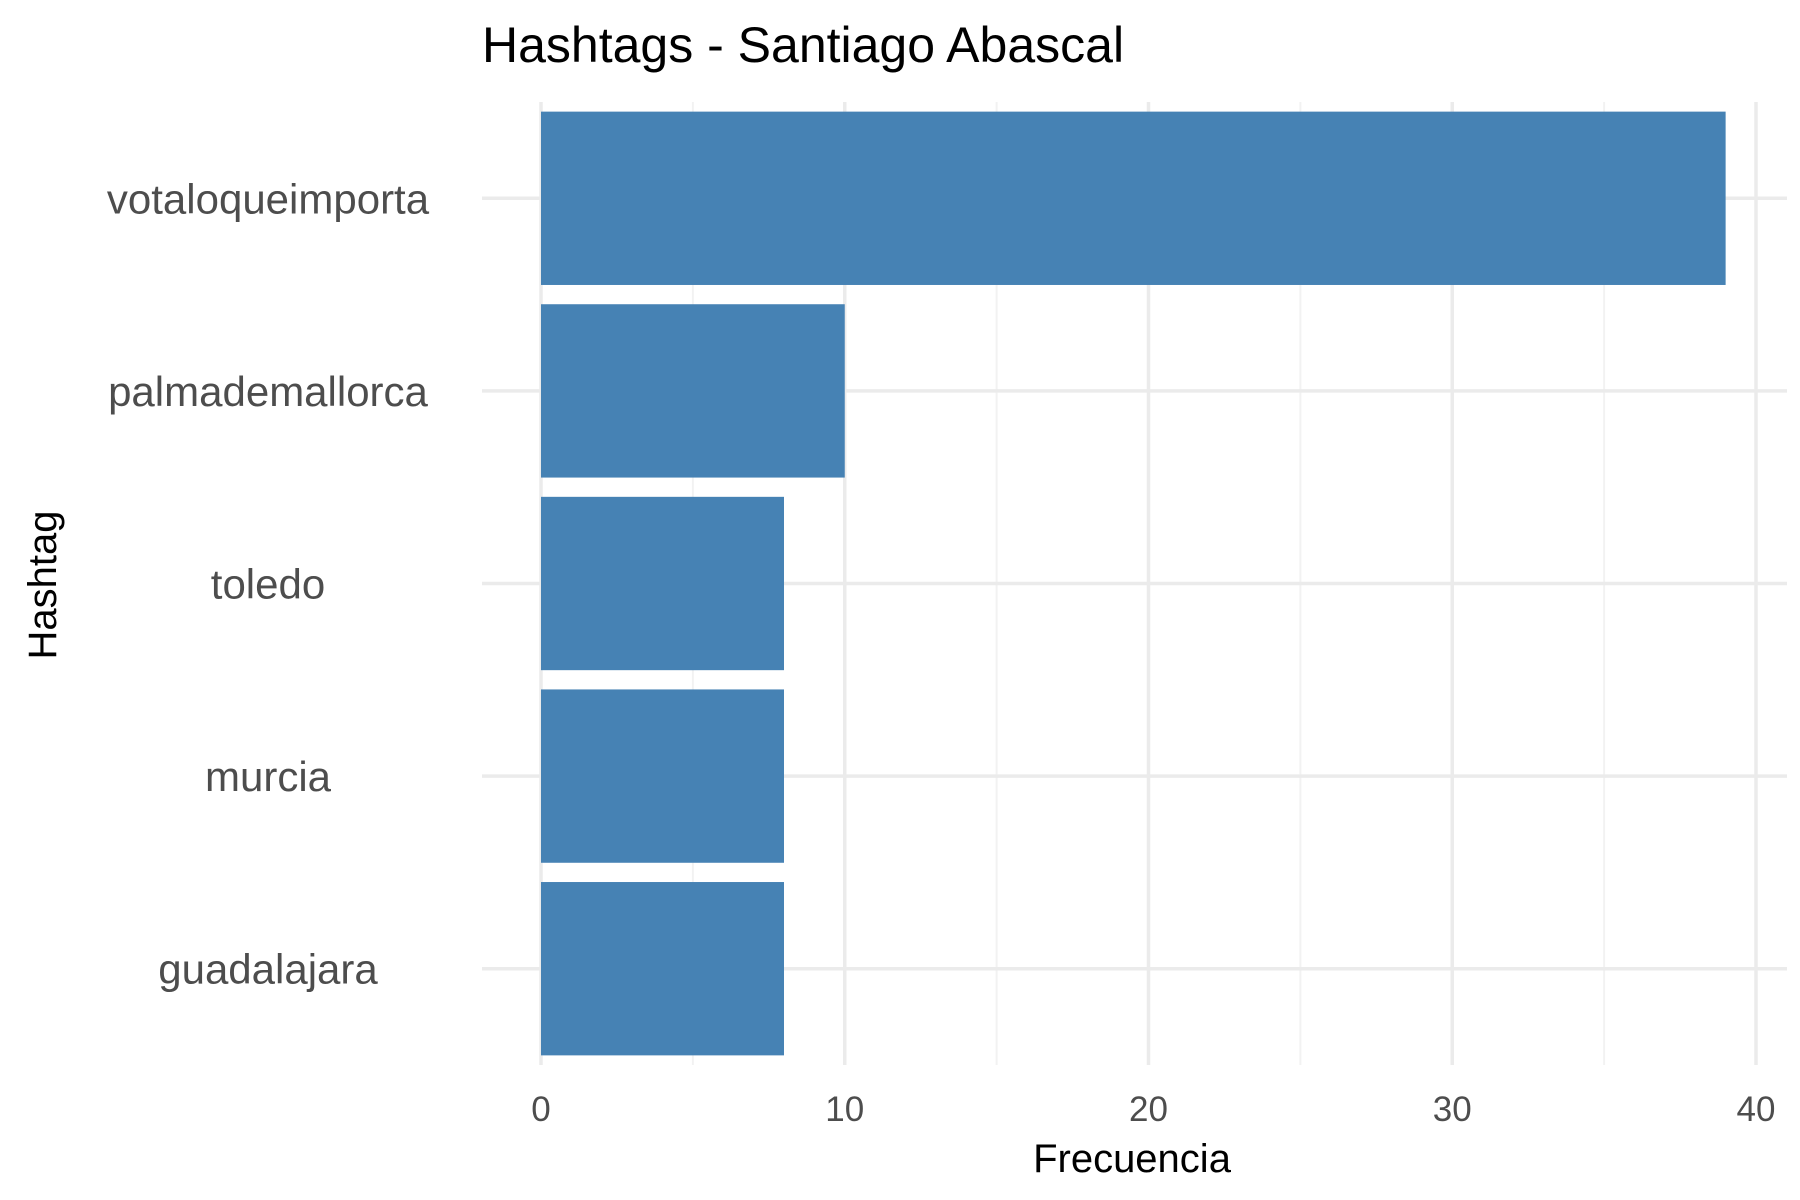  What do you see at coordinates (844, 1109) in the screenshot?
I see `x-tick-label: 10` at bounding box center [844, 1109].